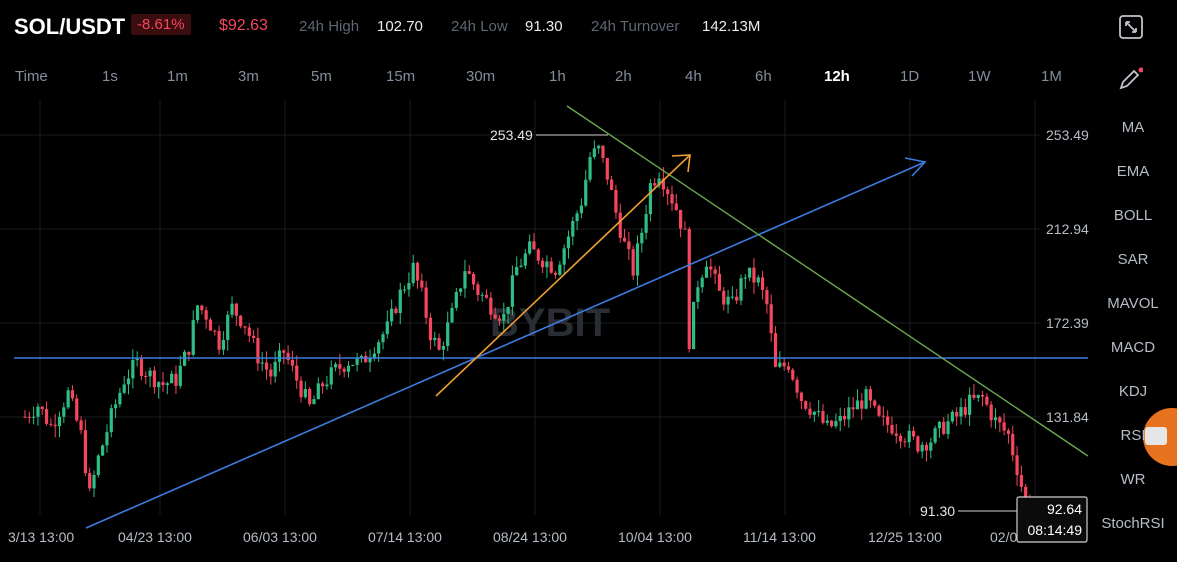 This screenshot has width=1177, height=562. What do you see at coordinates (321, 76) in the screenshot?
I see `timeframe-5m: 5m` at bounding box center [321, 76].